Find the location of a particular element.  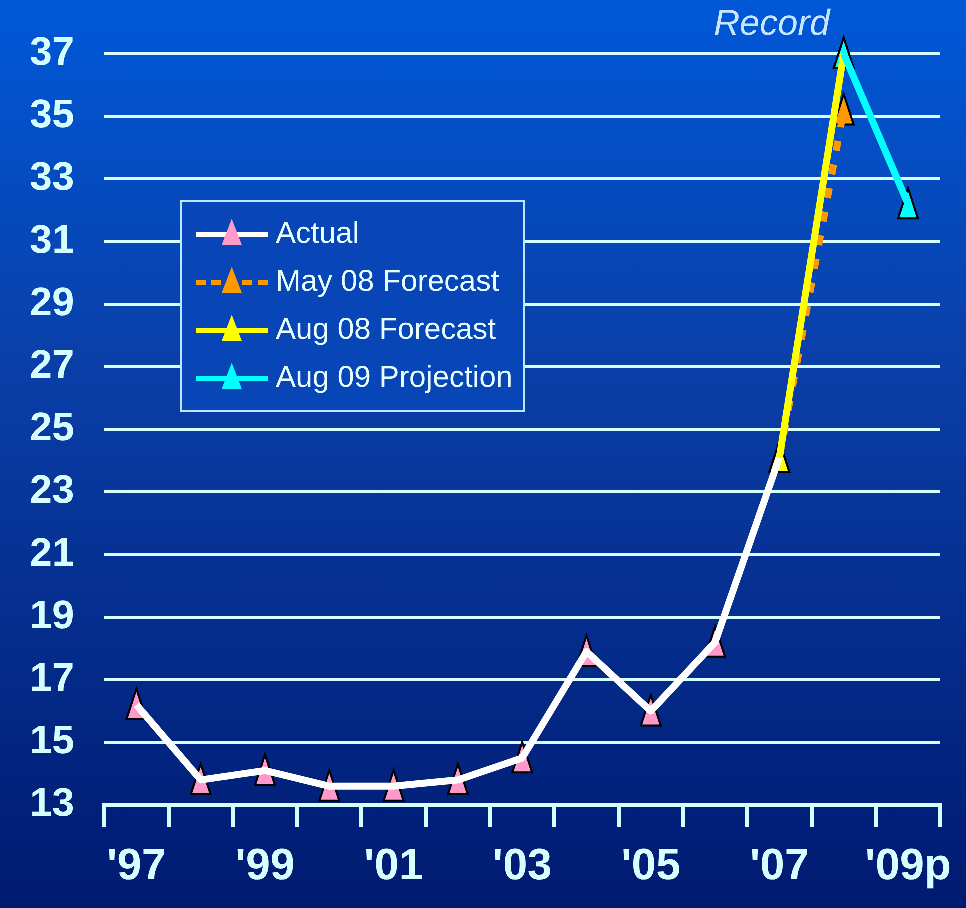

y-tick-label: 27 is located at coordinates (52, 365).